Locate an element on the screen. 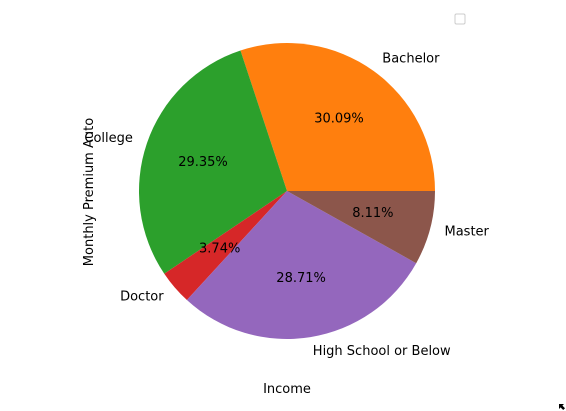  slice-label-master: Master is located at coordinates (467, 232).